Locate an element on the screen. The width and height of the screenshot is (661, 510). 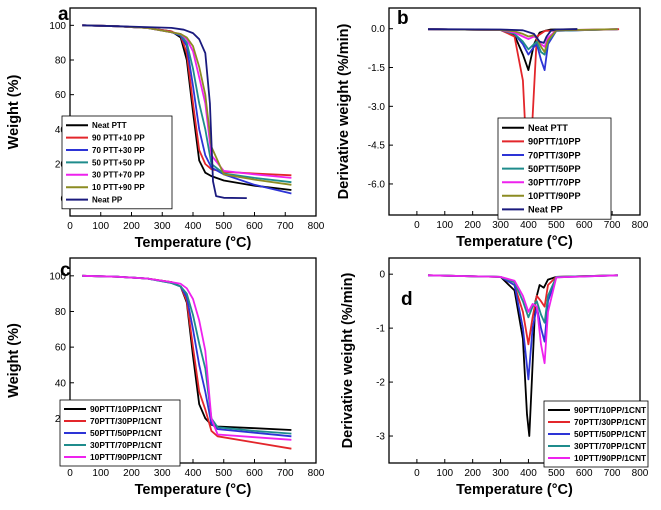
y-tick-label: 0.0 is located at coordinates (378, 29).